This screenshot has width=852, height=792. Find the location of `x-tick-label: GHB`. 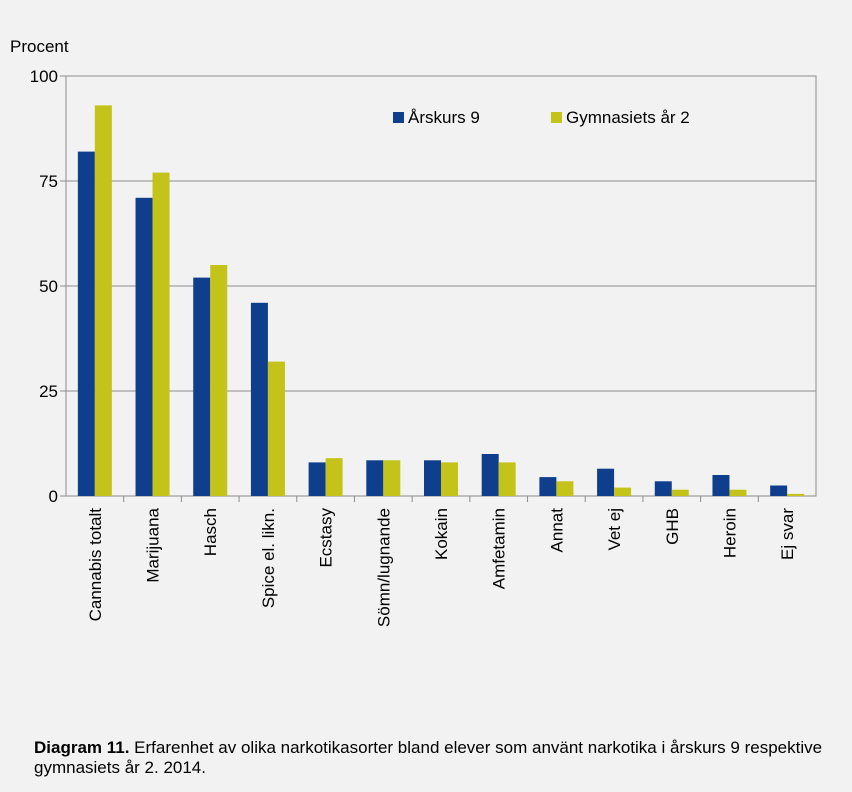

x-tick-label: GHB is located at coordinates (672, 526).